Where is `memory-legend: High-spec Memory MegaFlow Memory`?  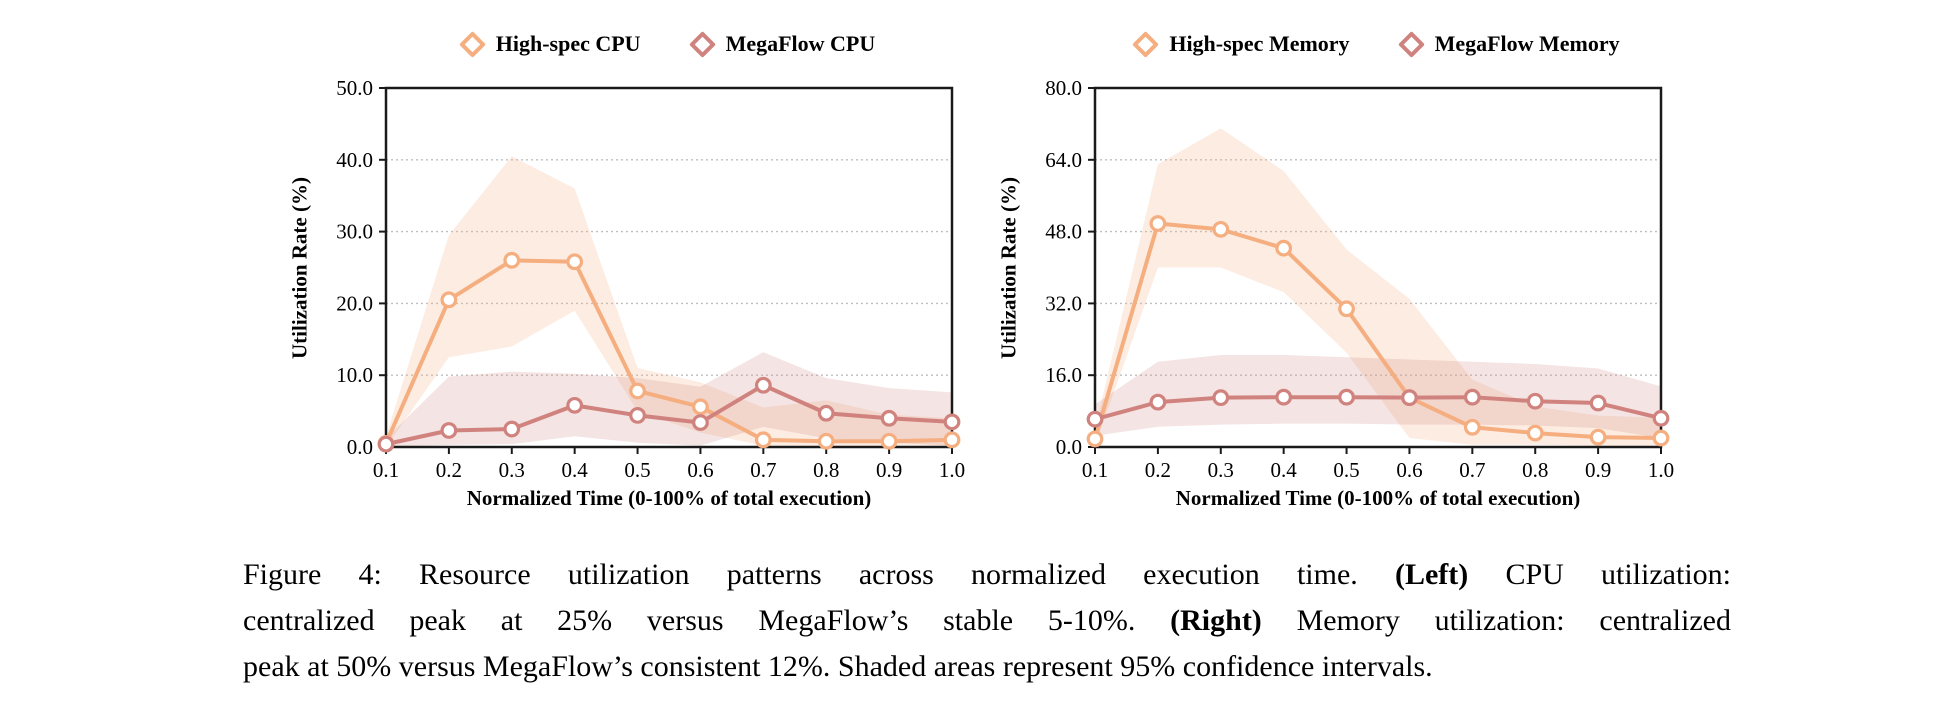
memory-legend: High-spec Memory MegaFlow Memory is located at coordinates (1378, 44).